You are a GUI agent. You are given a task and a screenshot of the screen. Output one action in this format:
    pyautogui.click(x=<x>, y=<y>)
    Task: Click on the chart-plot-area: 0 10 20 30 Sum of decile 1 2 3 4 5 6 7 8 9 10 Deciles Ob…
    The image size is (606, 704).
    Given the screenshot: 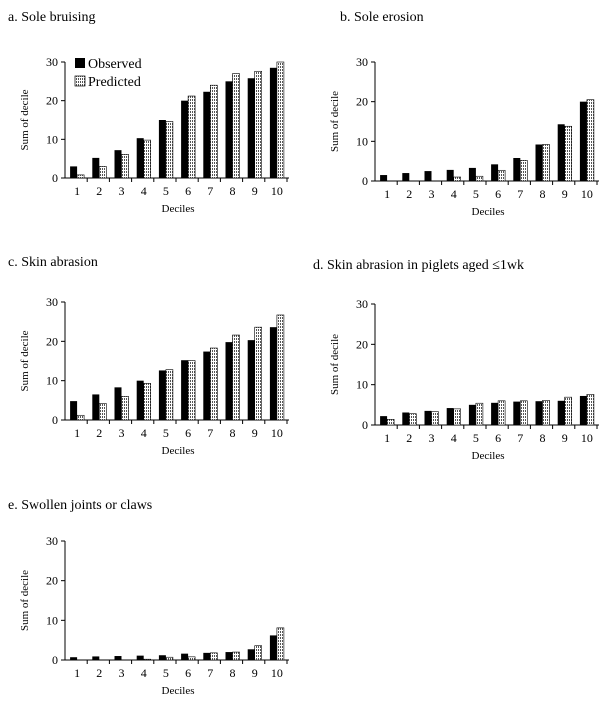 What is the action you would take?
    pyautogui.click(x=154, y=135)
    